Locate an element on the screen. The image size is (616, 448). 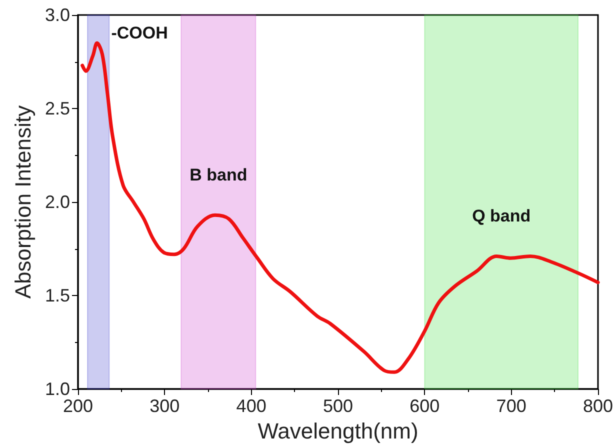
x-tick-label: 800 is located at coordinates (598, 406).